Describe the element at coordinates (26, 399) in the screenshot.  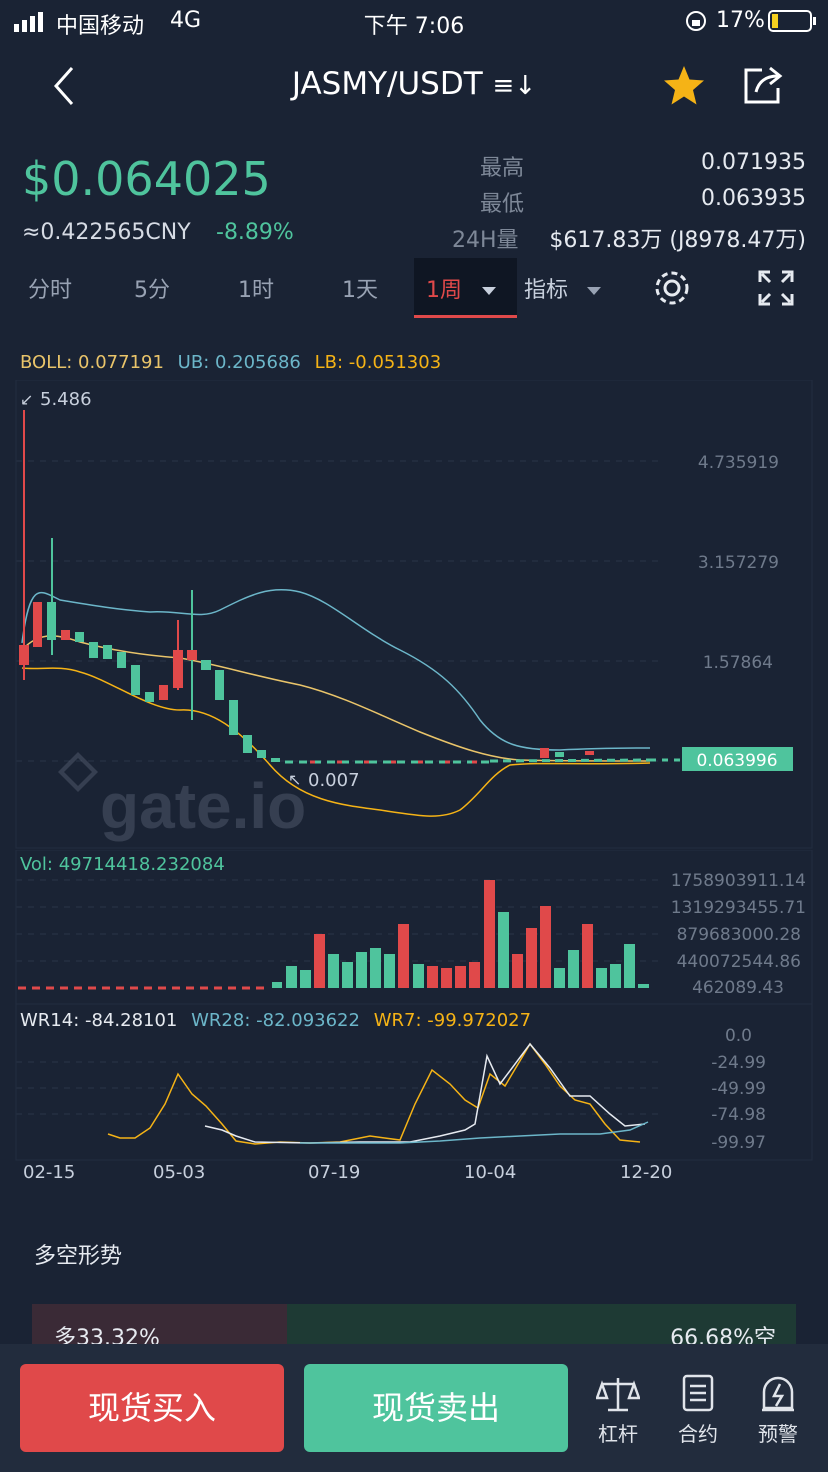
I see `high-marker-arrow: ↙` at that location.